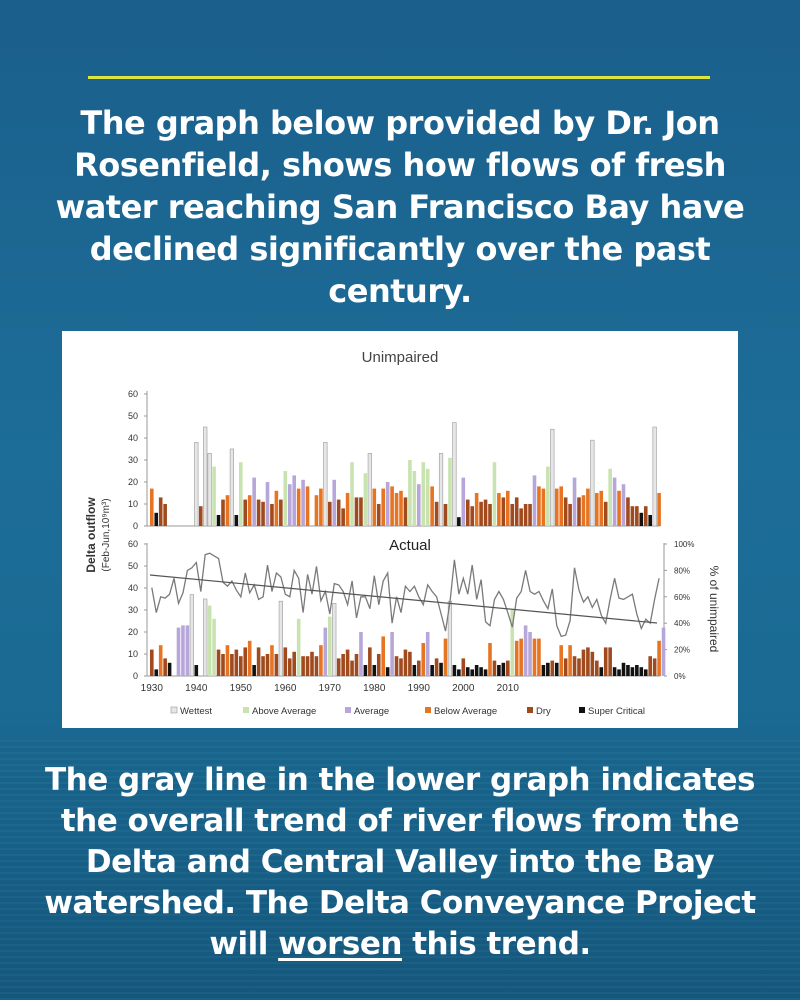 This screenshot has width=800, height=1000. What do you see at coordinates (378, 665) in the screenshot?
I see `actual-bar-1981` at bounding box center [378, 665].